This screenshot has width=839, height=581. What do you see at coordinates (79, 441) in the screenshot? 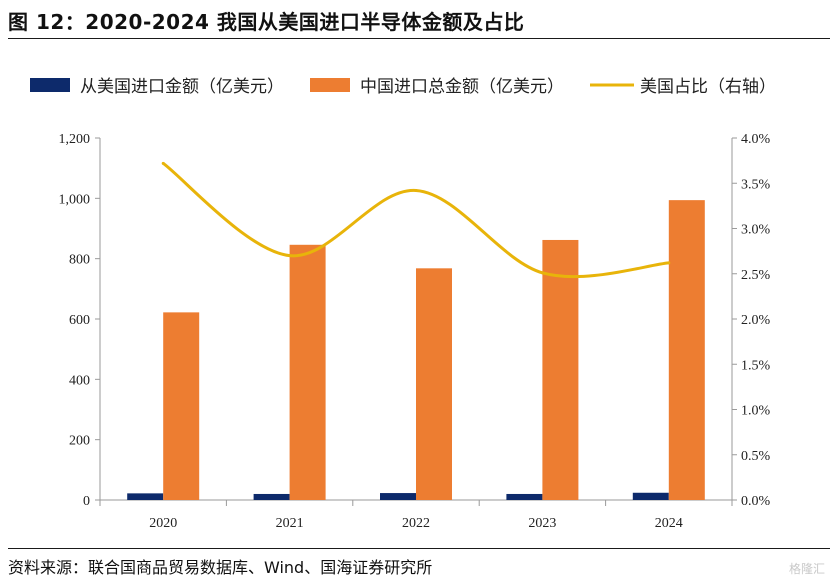
I see `left-tick-label: 200` at bounding box center [79, 441].